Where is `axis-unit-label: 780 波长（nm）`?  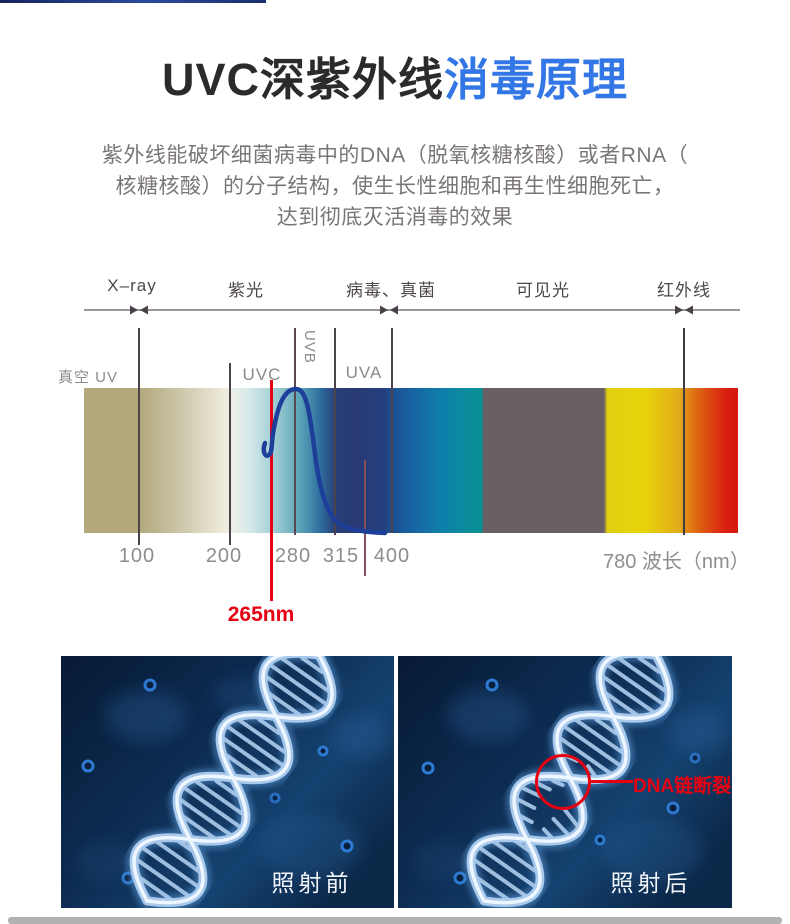 axis-unit-label: 780 波长（nm） is located at coordinates (676, 562).